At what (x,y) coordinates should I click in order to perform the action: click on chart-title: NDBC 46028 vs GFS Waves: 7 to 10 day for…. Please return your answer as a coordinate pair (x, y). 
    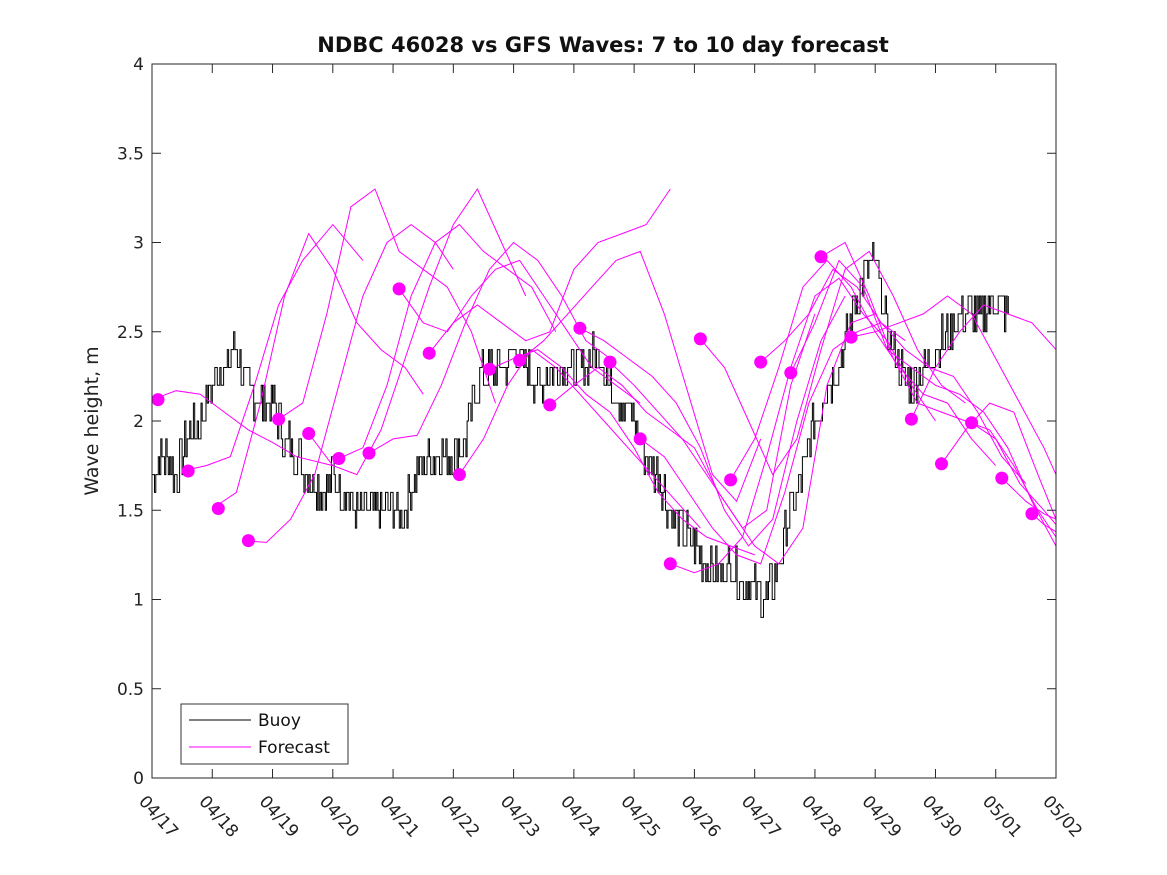
    Looking at the image, I should click on (602, 45).